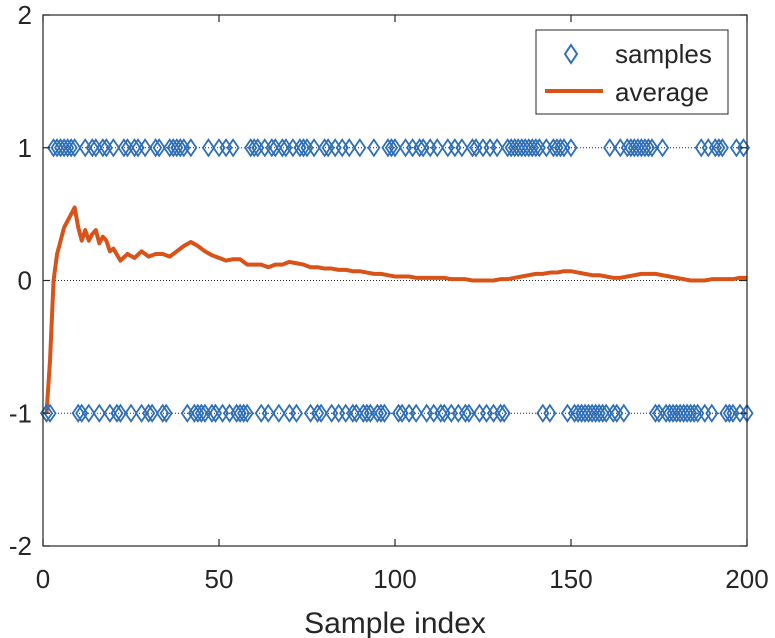 Image resolution: width=775 pixels, height=638 pixels. I want to click on x-tick-label: 0, so click(43, 579).